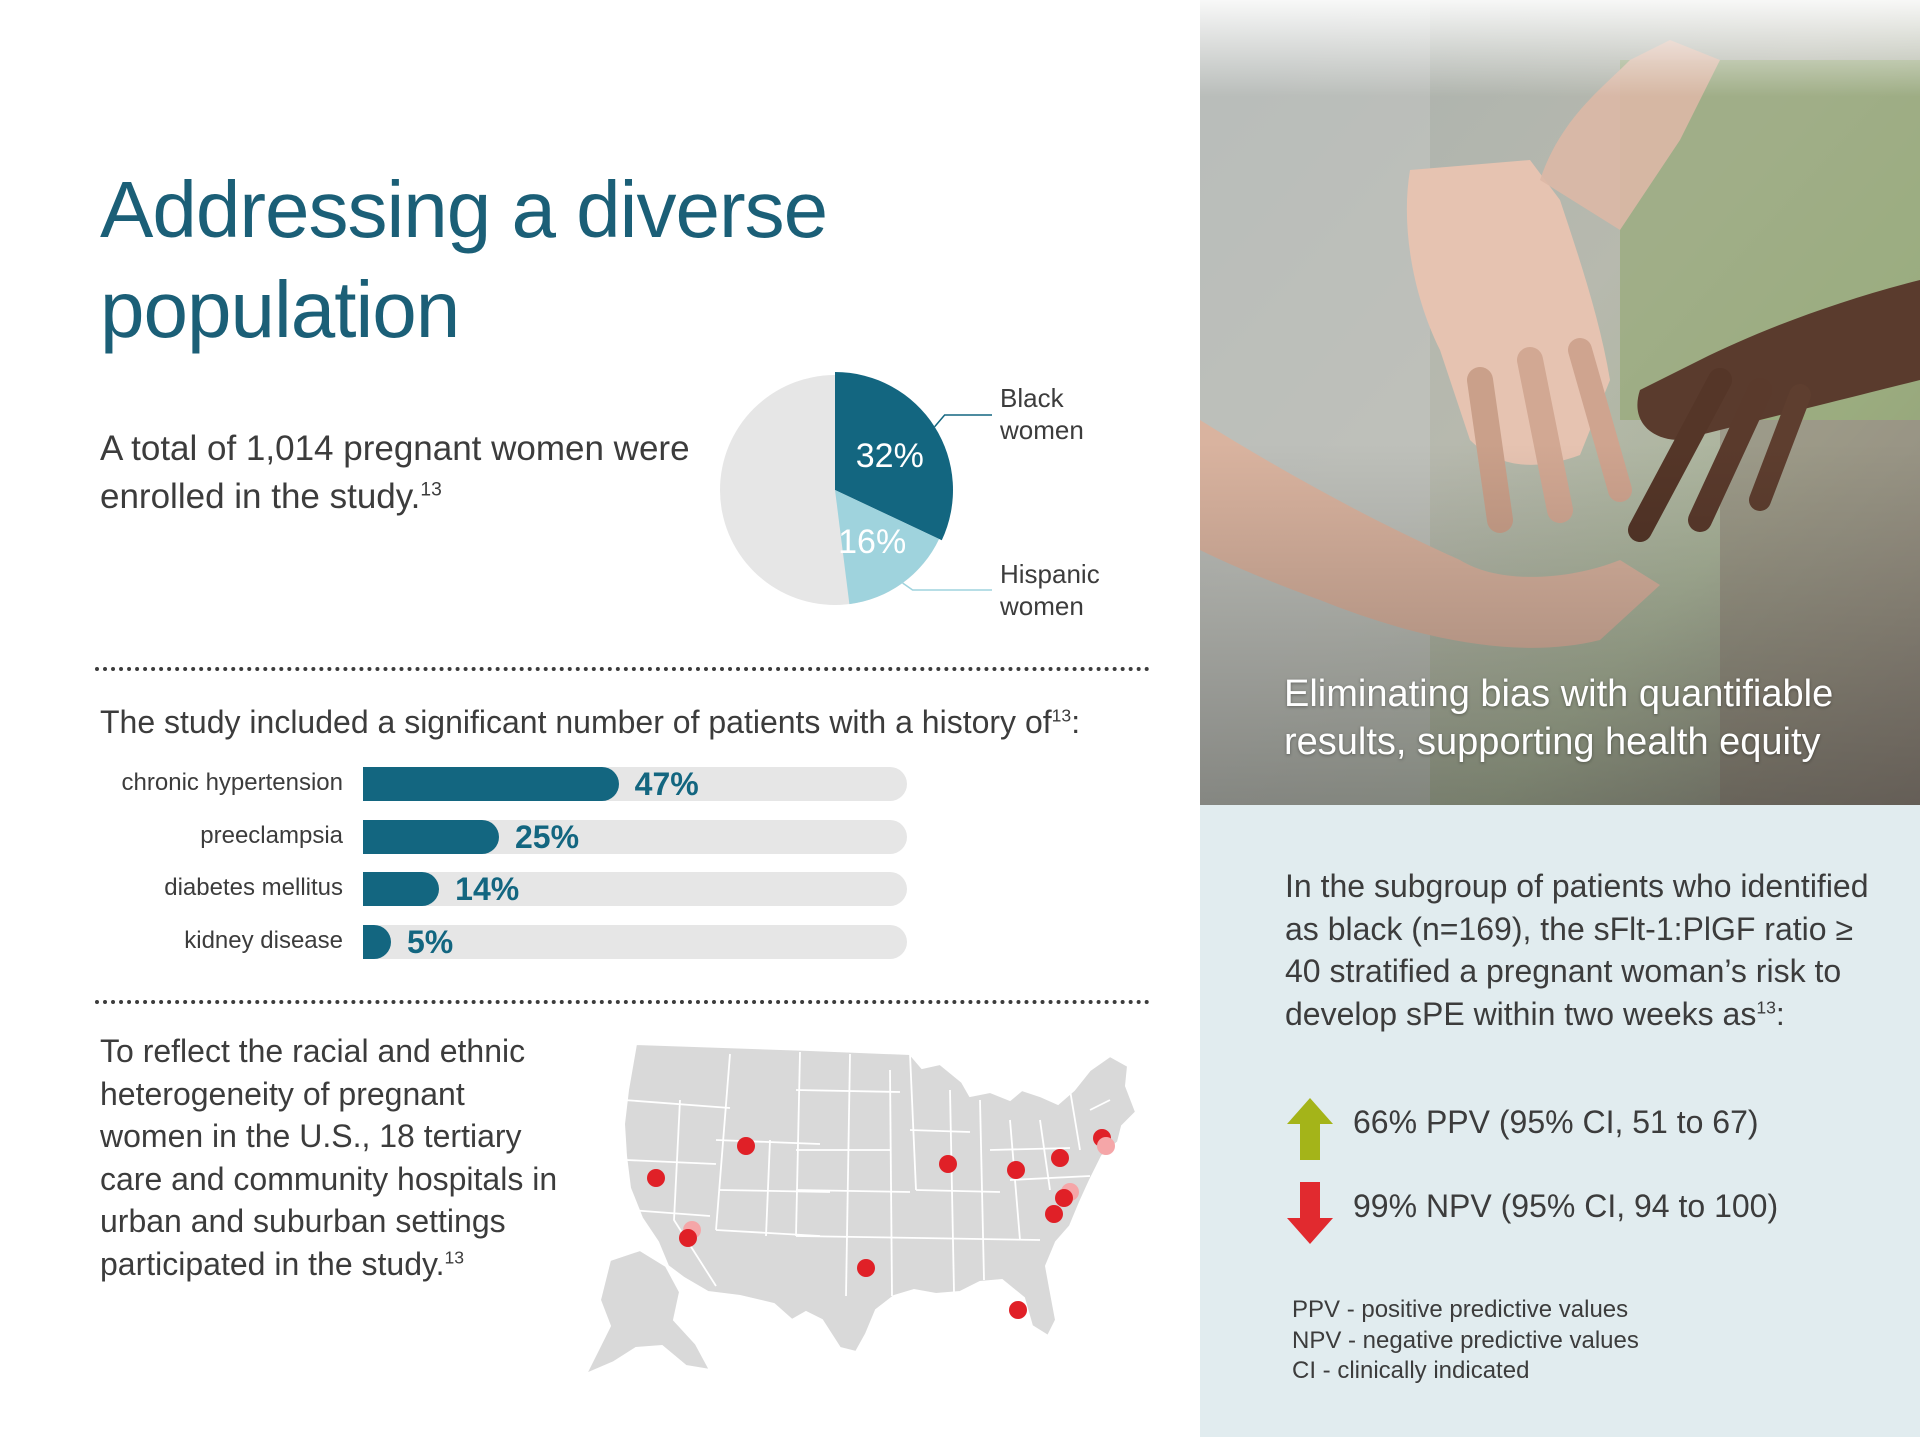 This screenshot has width=1920, height=1437. Describe the element at coordinates (464, 259) in the screenshot. I see `page-title: Addressing a diverse population` at that location.